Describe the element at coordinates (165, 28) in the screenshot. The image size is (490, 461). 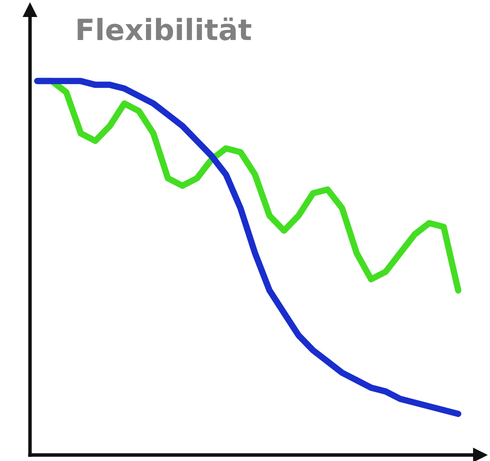
I see `chart-title: Flexibilität` at that location.